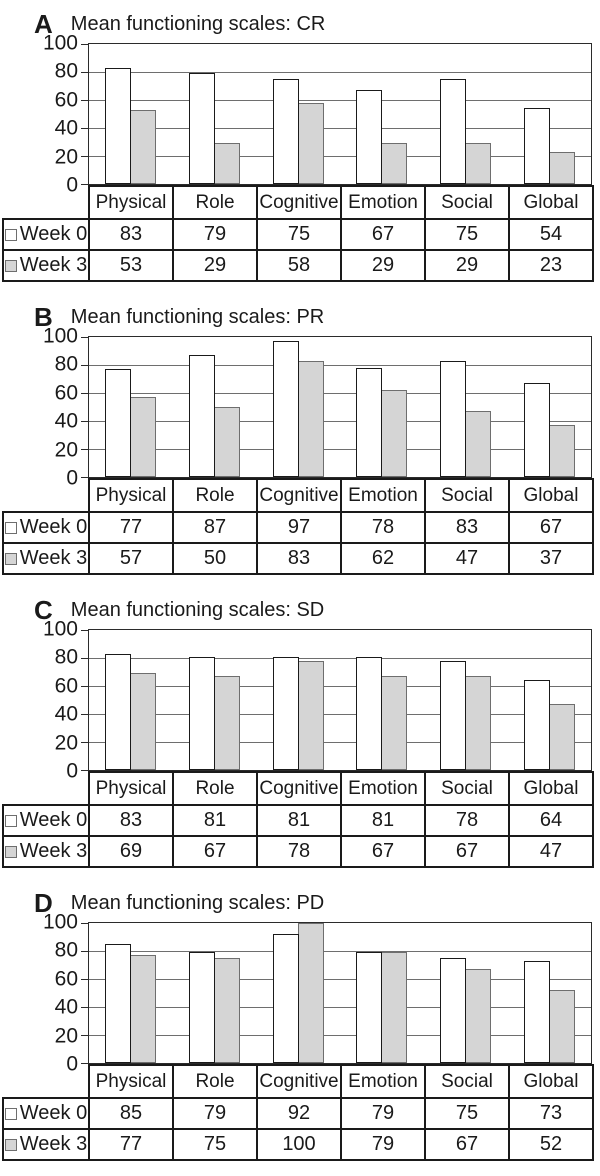  I want to click on value-cell: 87, so click(215, 527).